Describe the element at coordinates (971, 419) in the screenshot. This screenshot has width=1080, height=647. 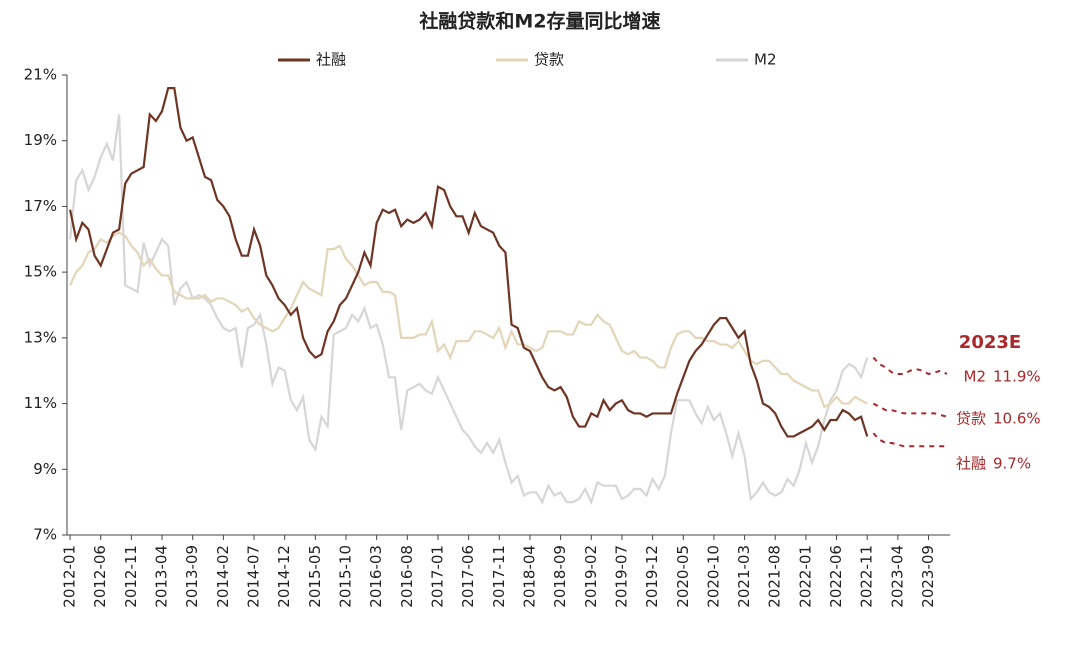
I see `end-name: 贷款` at that location.